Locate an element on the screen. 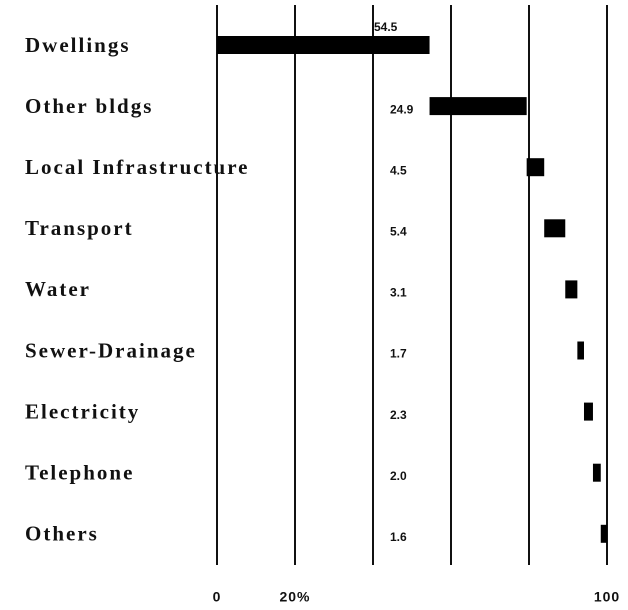 This screenshot has height=610, width=628. category-label: Others is located at coordinates (62, 534).